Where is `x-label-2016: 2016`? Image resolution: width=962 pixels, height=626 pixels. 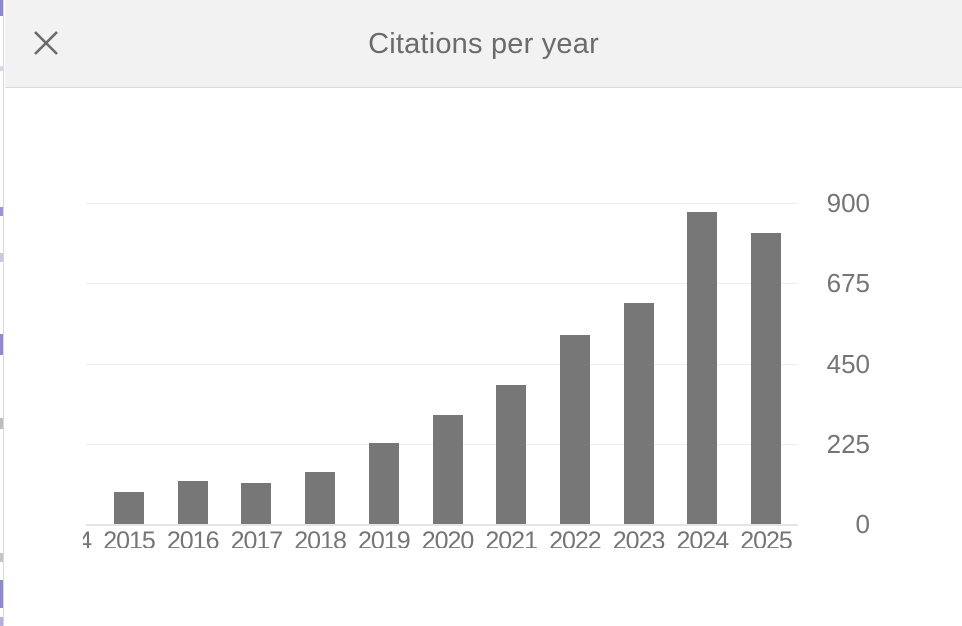
x-label-2016: 2016 is located at coordinates (193, 537).